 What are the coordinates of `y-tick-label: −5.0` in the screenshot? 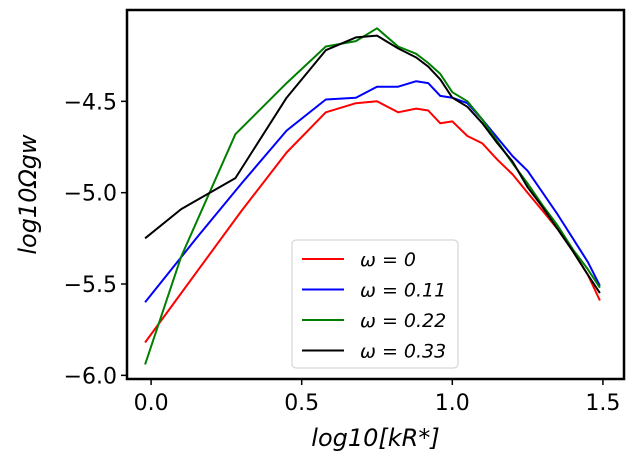 It's located at (90, 194).